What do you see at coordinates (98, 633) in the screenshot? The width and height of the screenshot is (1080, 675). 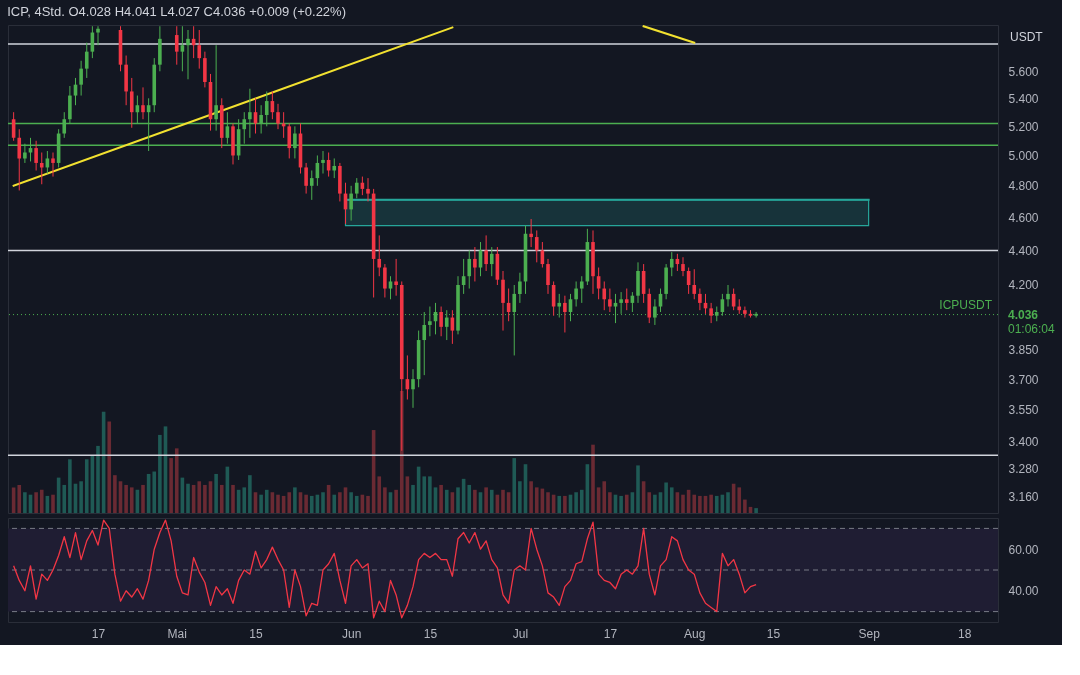 I see `x-tick-label: 17` at bounding box center [98, 633].